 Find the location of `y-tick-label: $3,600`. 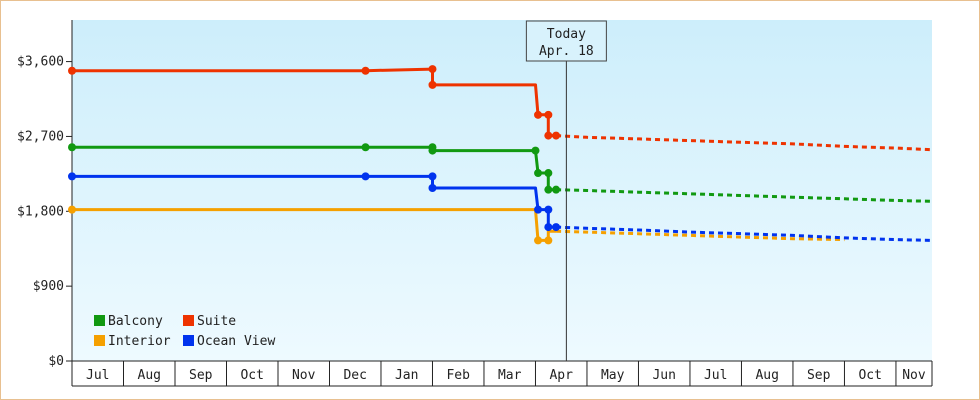

y-tick-label: $3,600 is located at coordinates (40, 62).